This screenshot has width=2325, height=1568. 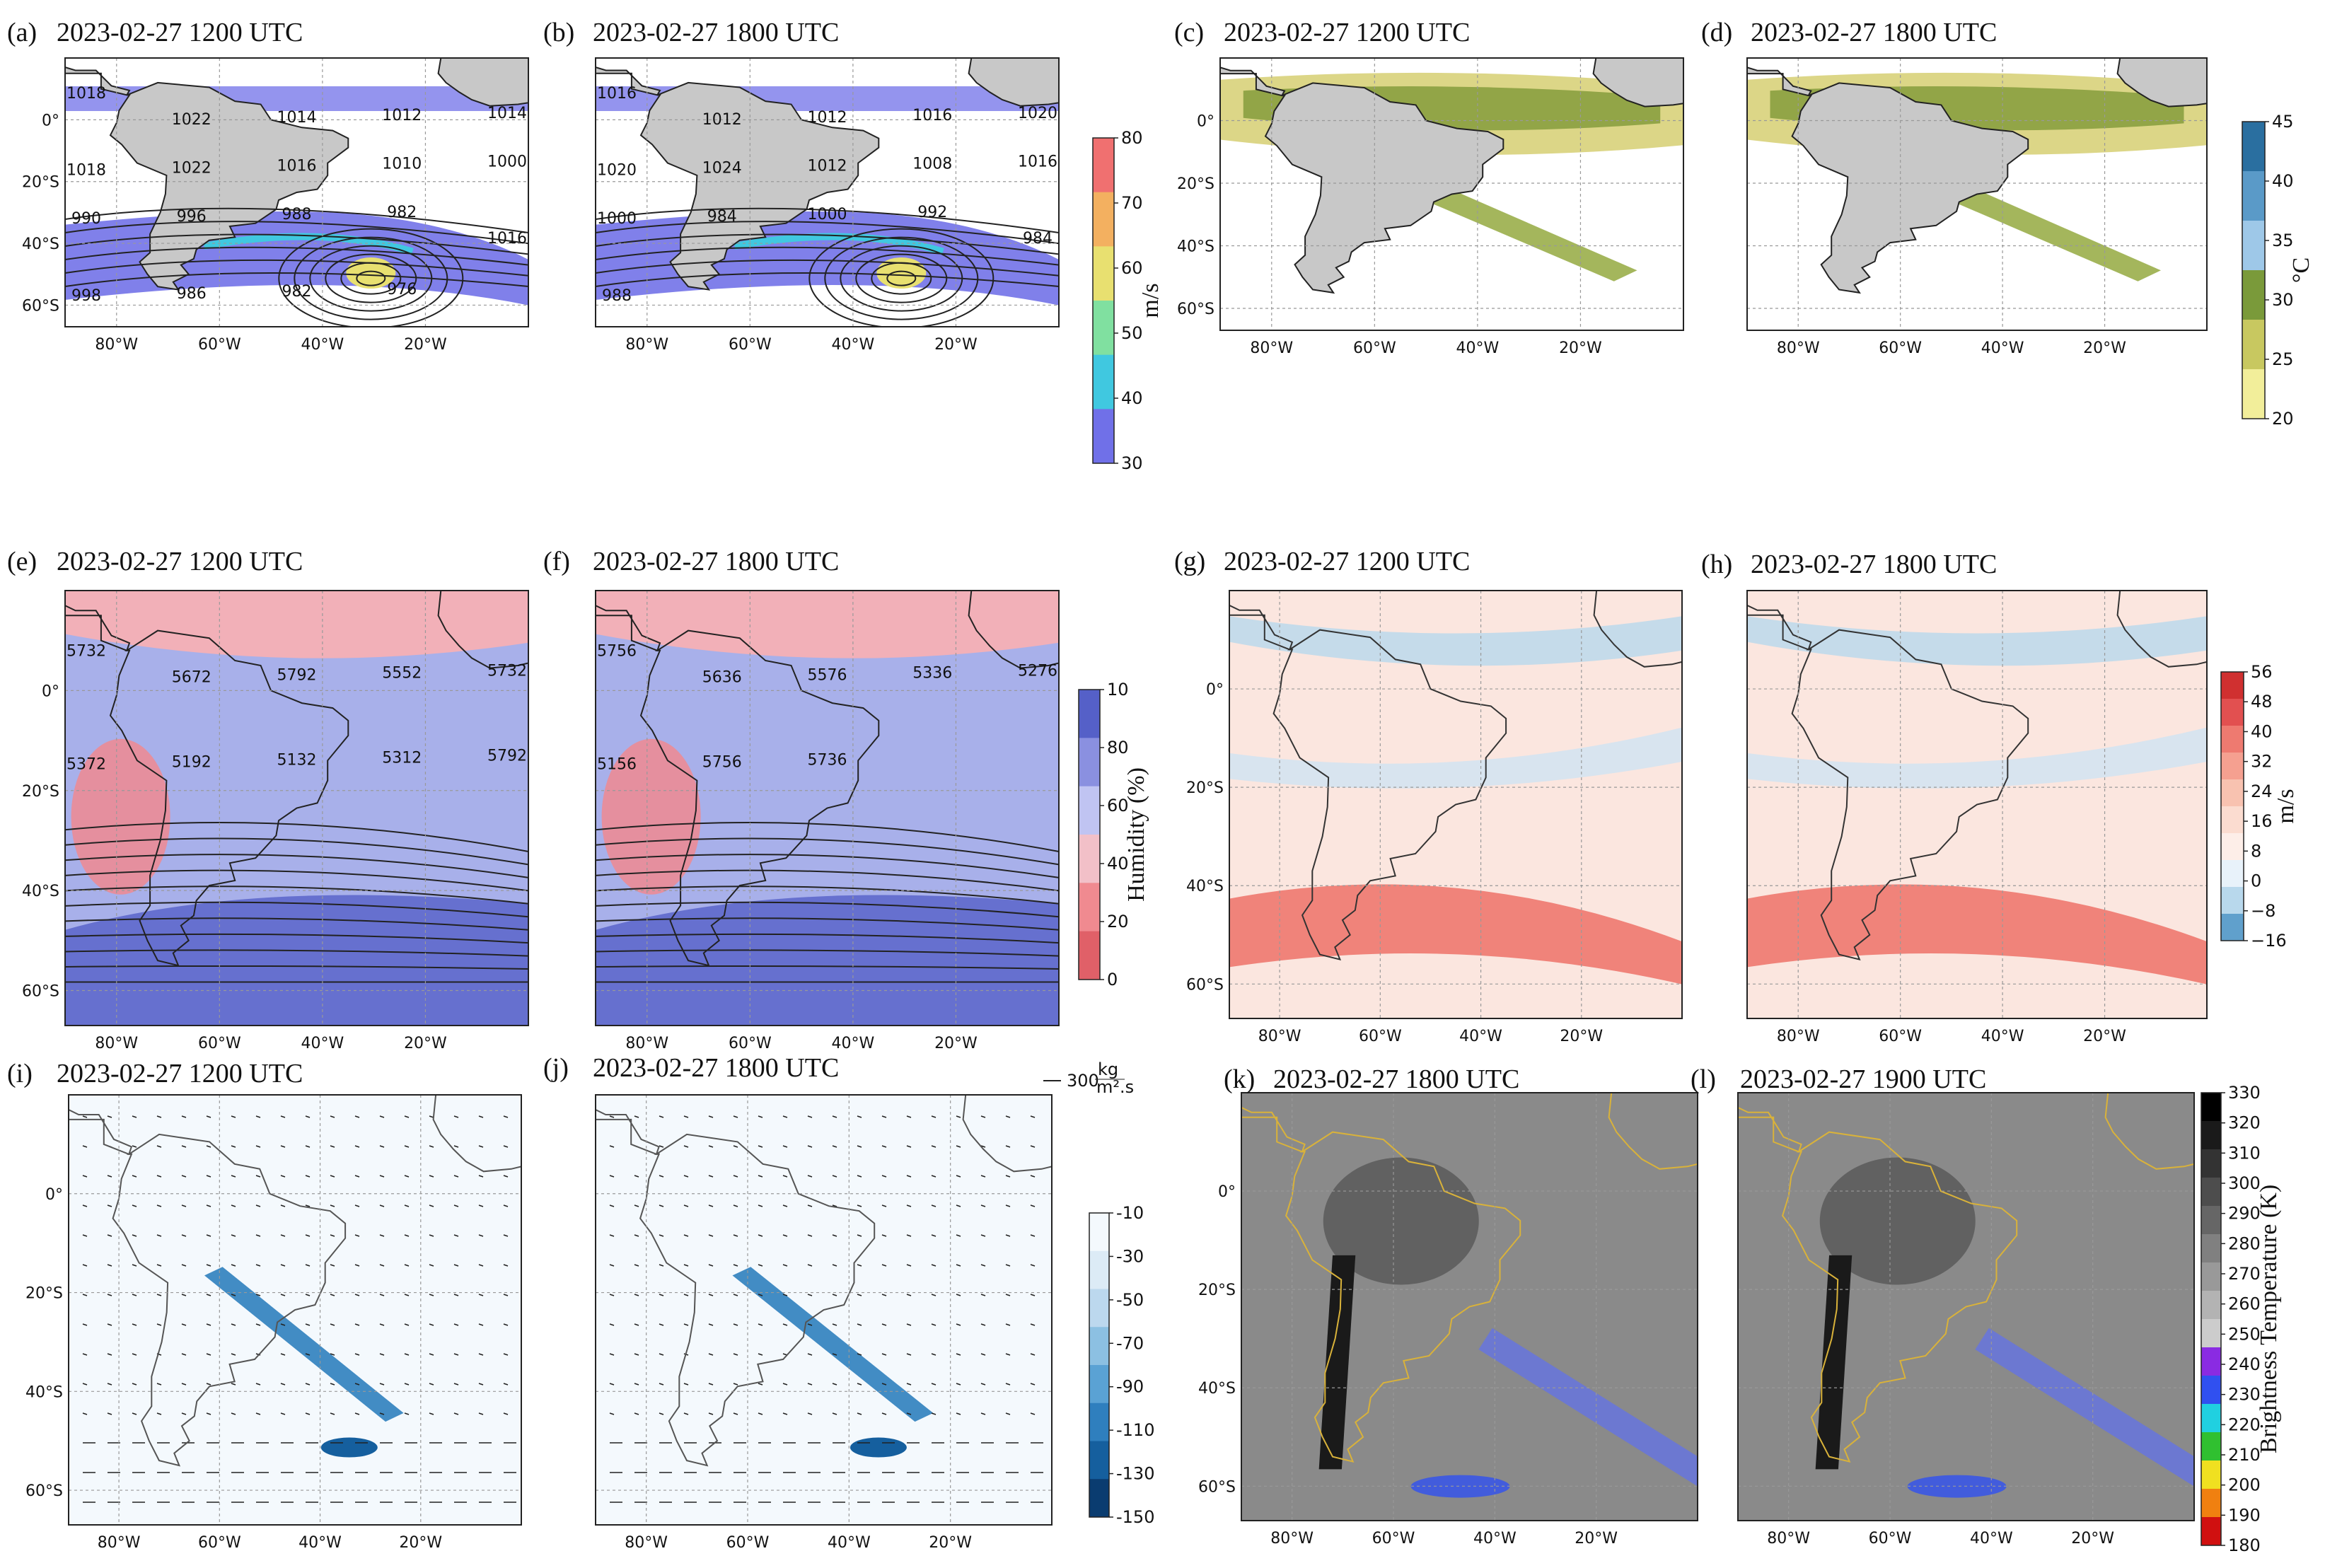 What do you see at coordinates (1130, 1387) in the screenshot?
I see `colorbar-tick-label: -90` at bounding box center [1130, 1387].